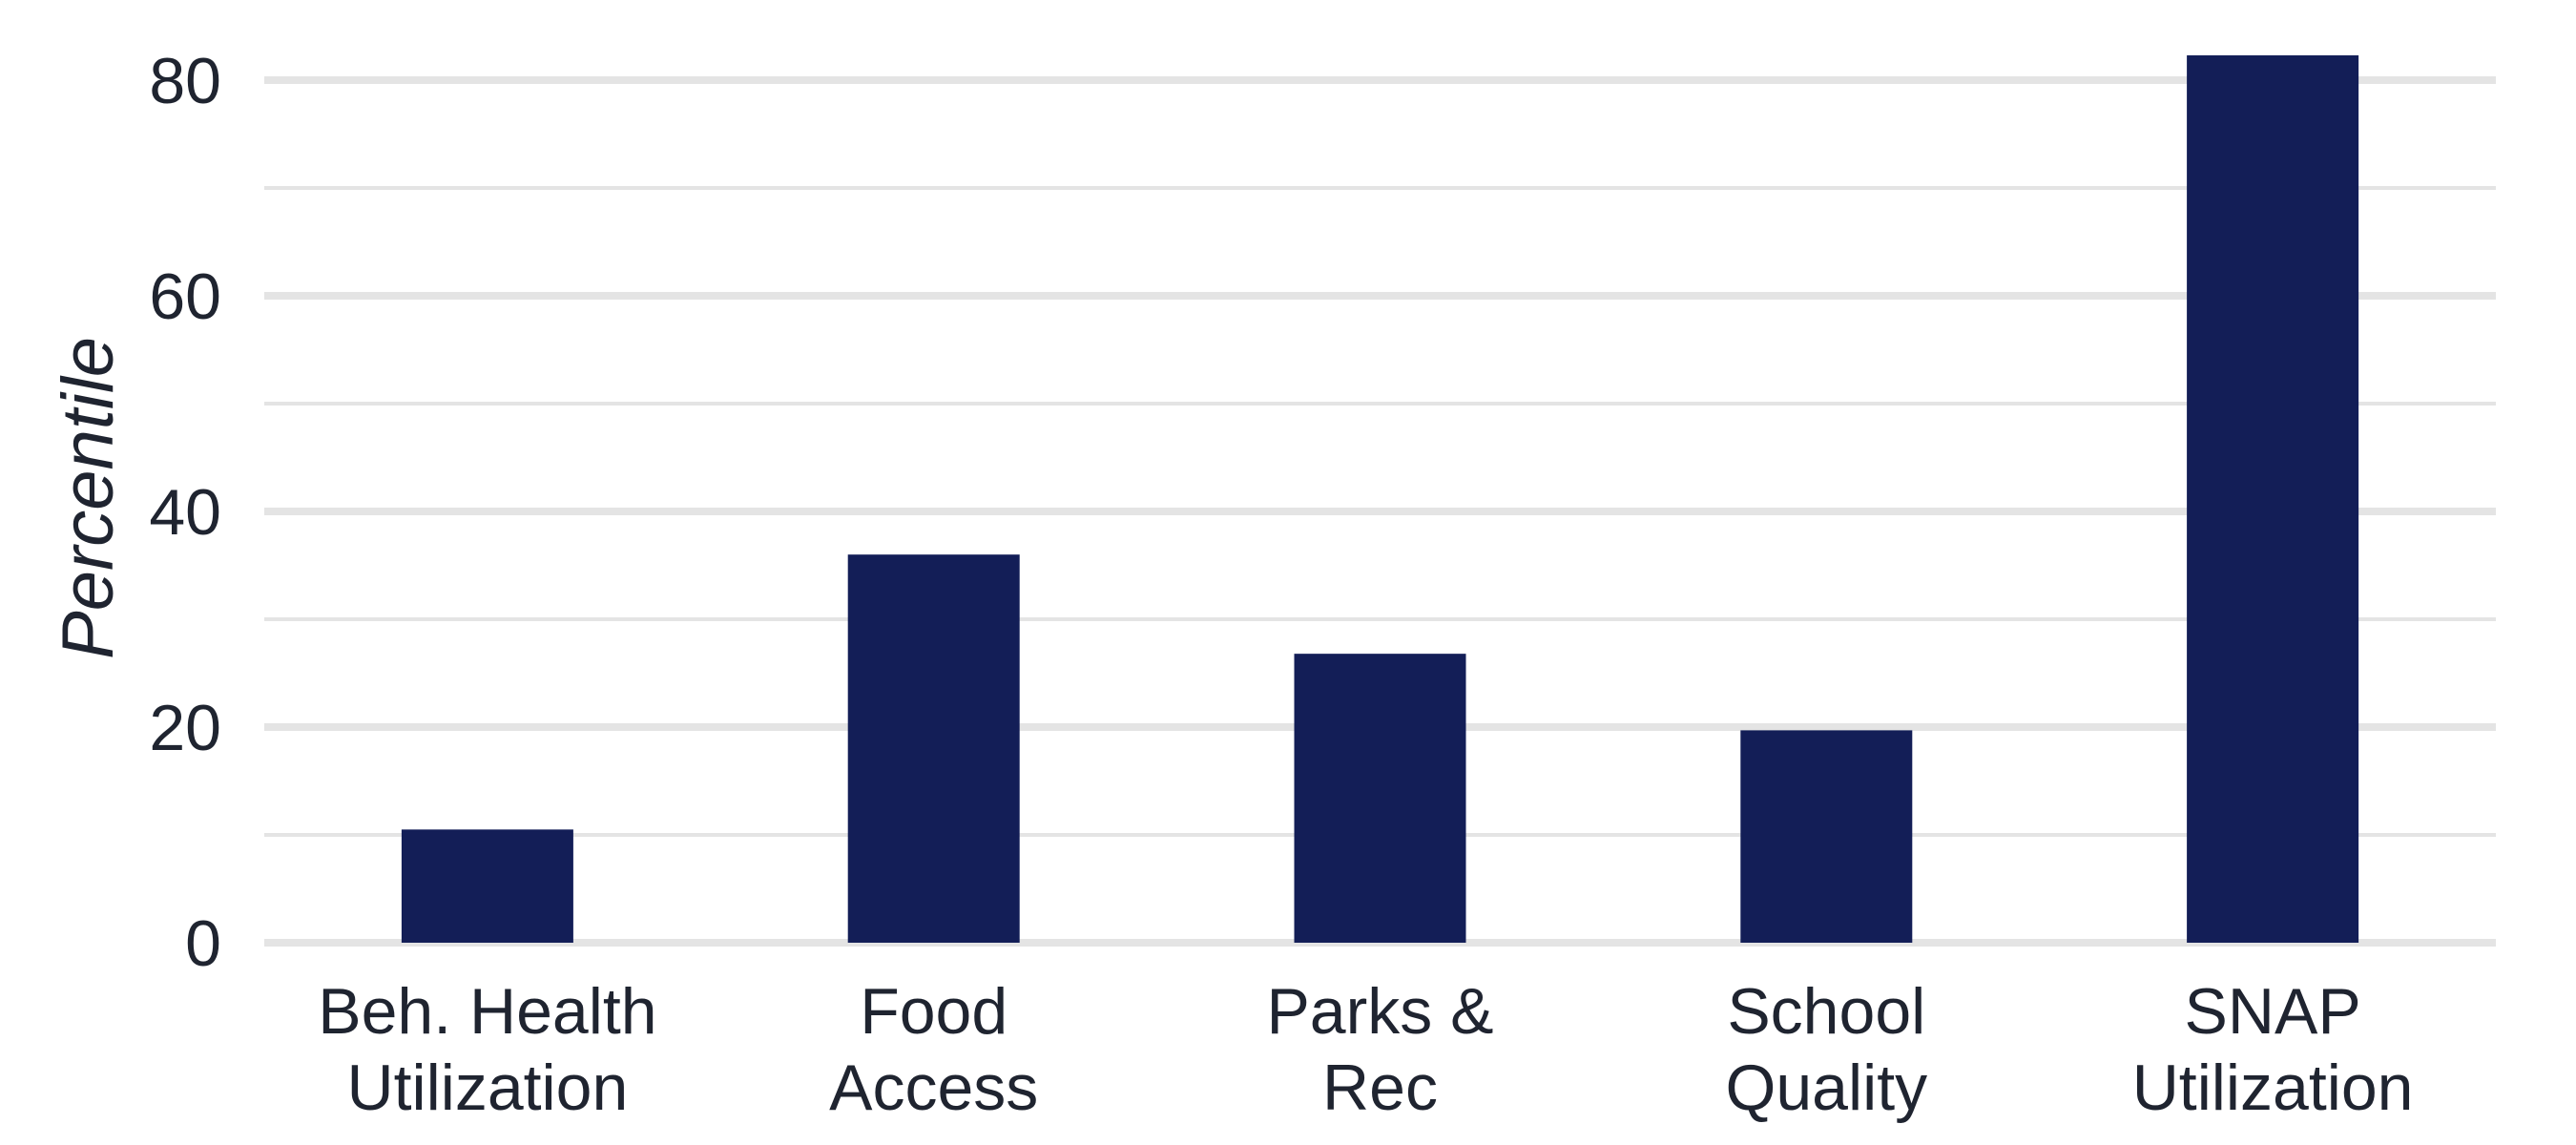  I want to click on x-tick-label-2: Parks & Rec, so click(1379, 1049).